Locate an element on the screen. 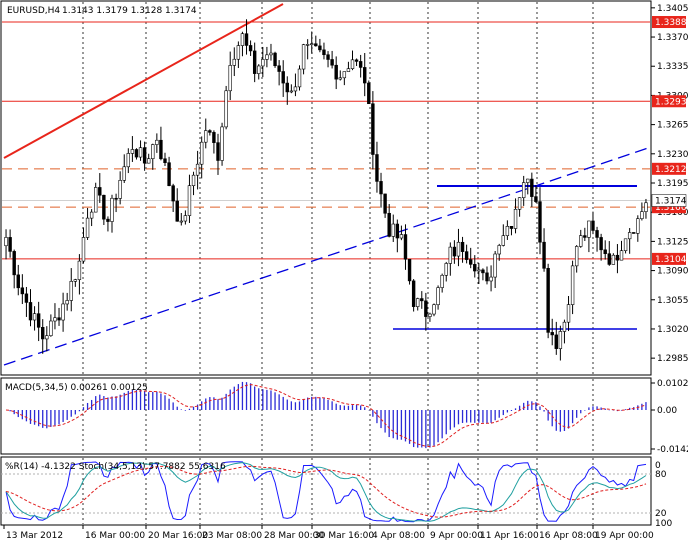 The width and height of the screenshot is (688, 547). stochastic-main-line is located at coordinates (326, 492).